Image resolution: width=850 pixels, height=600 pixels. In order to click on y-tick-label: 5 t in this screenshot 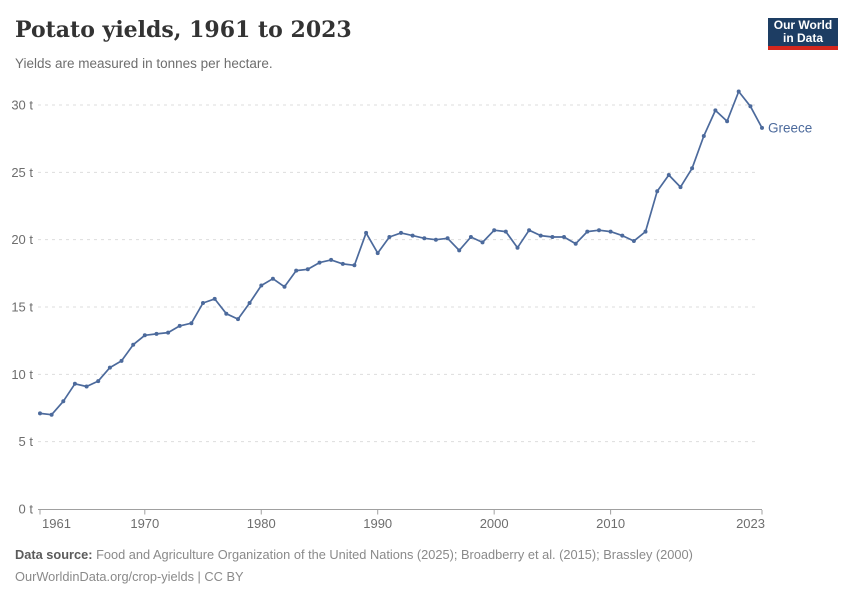, I will do `click(26, 441)`.